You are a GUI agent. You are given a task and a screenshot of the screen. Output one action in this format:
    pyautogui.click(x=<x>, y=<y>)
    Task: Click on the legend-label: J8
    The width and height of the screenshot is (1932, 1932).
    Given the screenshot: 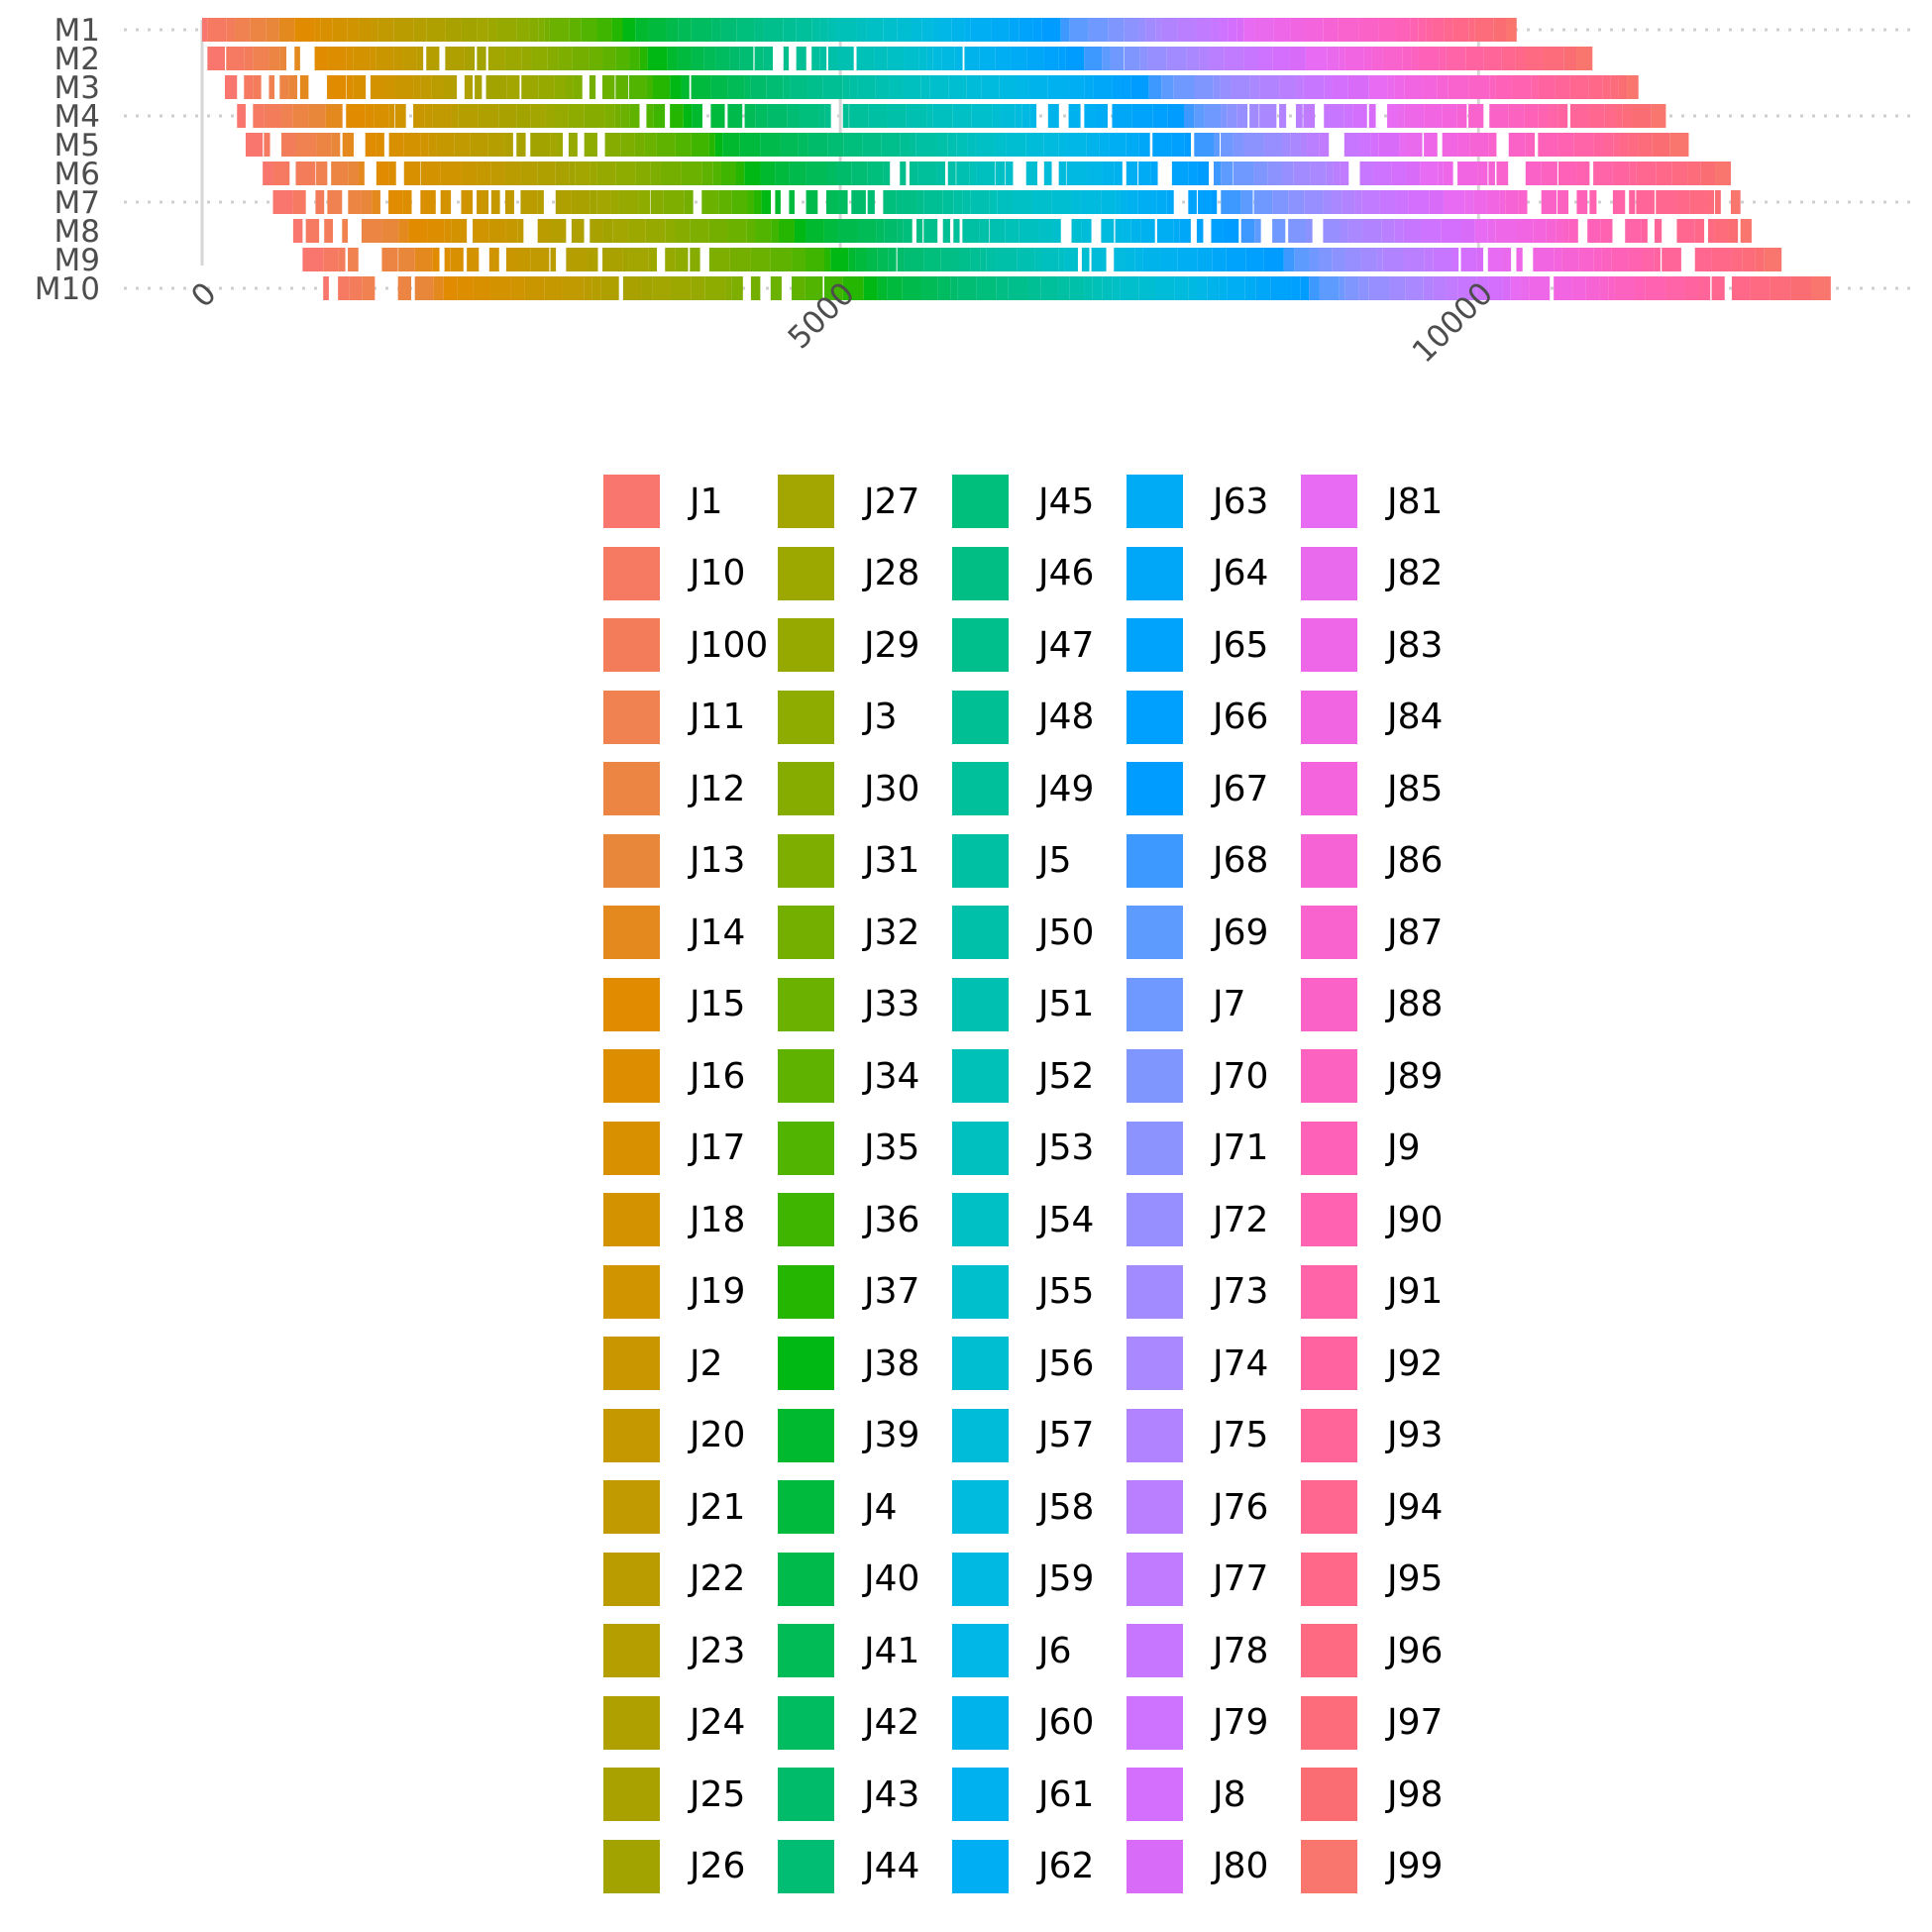 What is the action you would take?
    pyautogui.click(x=1229, y=1794)
    